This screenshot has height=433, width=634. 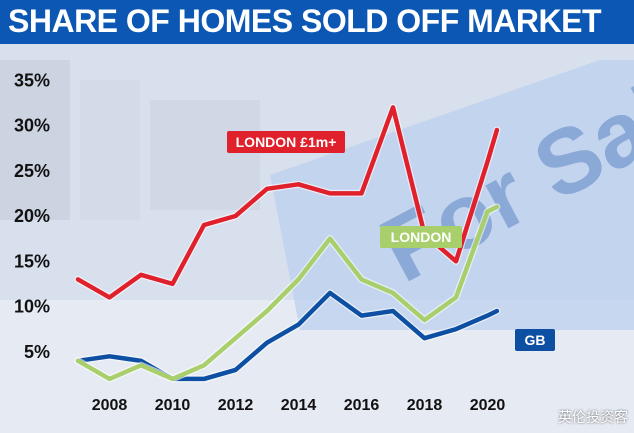 What do you see at coordinates (236, 405) in the screenshot?
I see `x-tick-label: 2012` at bounding box center [236, 405].